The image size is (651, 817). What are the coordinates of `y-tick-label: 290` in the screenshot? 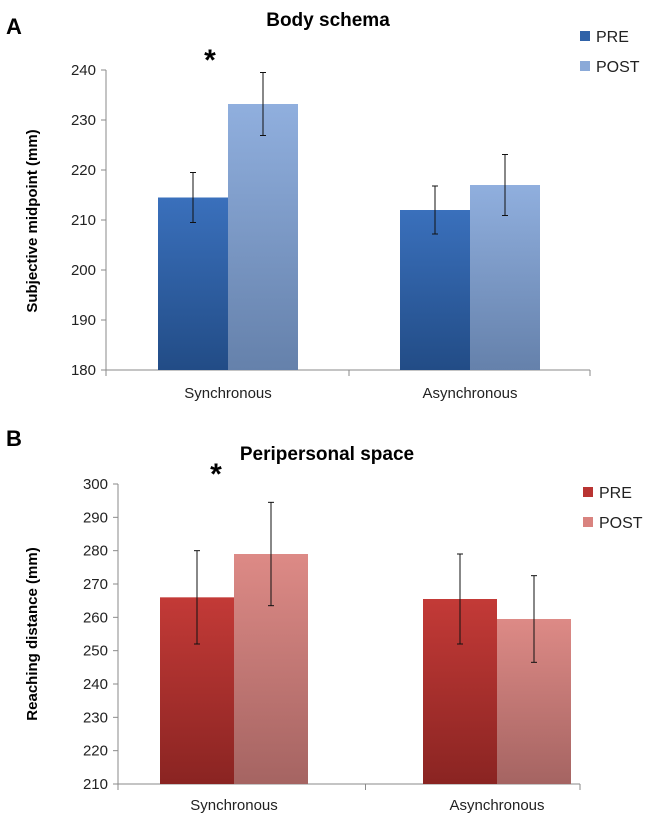 It's located at (95, 517).